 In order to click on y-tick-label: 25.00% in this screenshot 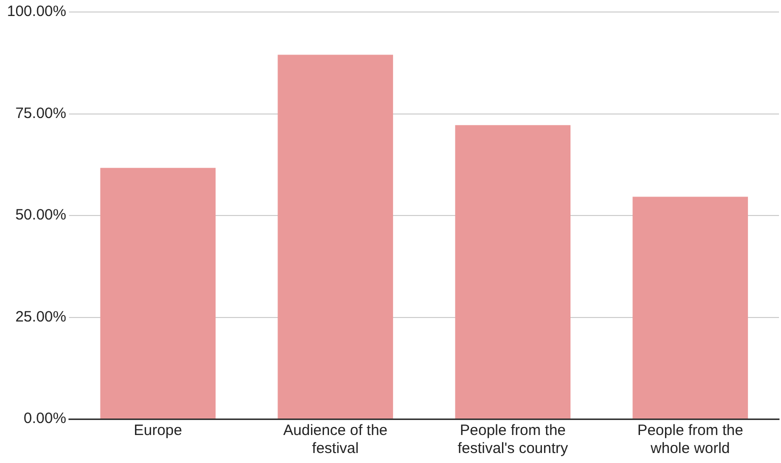, I will do `click(40, 317)`.